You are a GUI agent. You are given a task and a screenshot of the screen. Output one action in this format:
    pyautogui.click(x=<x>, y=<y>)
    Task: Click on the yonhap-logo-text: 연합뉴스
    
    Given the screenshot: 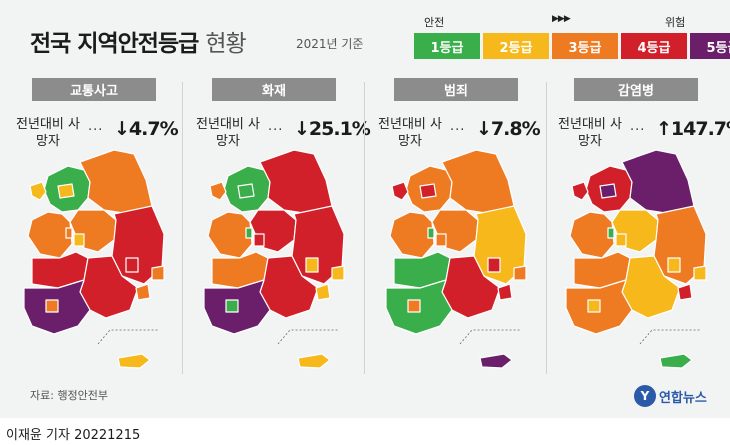 What is the action you would take?
    pyautogui.click(x=683, y=398)
    